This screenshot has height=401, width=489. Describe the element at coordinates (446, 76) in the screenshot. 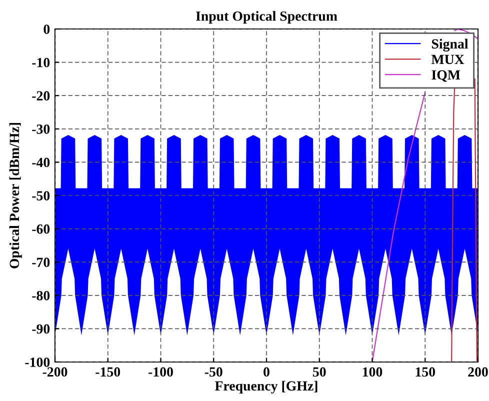

I see `legend-label: IQM` at that location.